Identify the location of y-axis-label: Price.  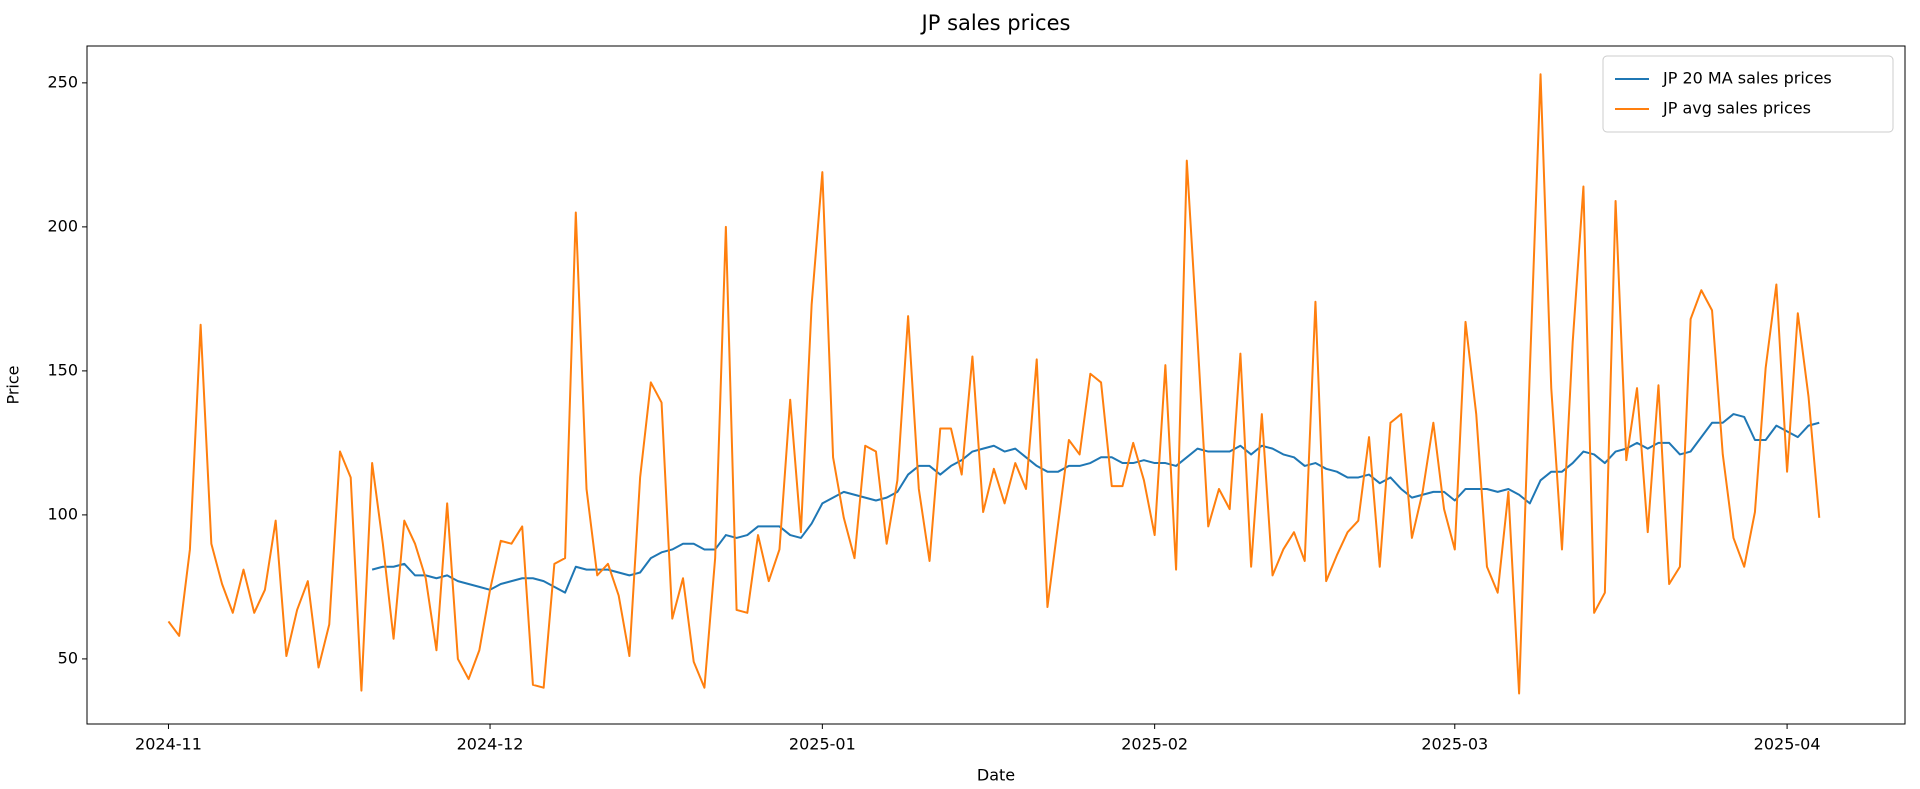
(13, 384).